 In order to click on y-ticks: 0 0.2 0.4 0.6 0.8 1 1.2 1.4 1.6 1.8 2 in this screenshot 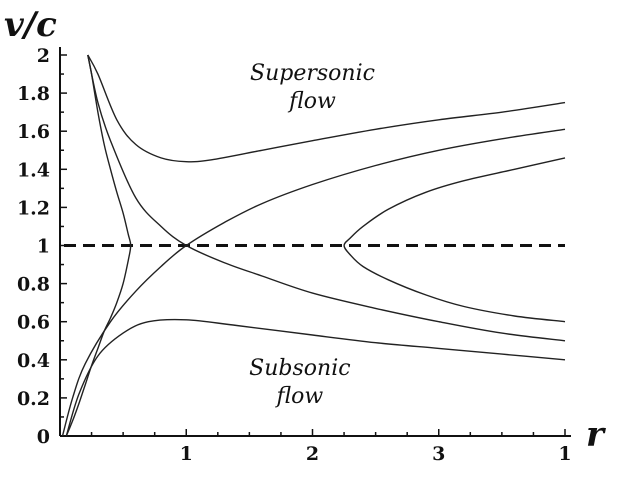, I will do `click(42, 246)`.